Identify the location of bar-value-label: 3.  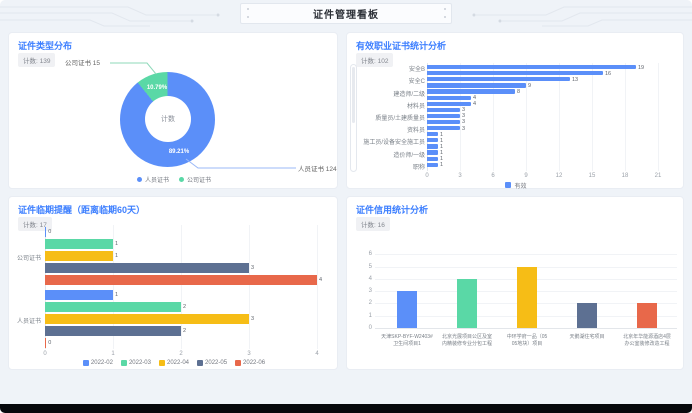
(464, 122).